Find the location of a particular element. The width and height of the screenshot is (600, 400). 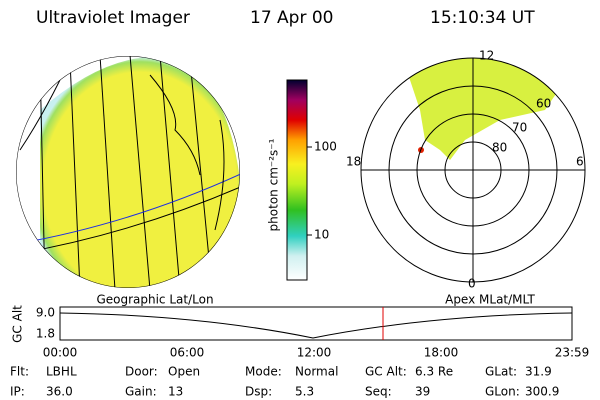

status-value: 300.9 is located at coordinates (542, 392).